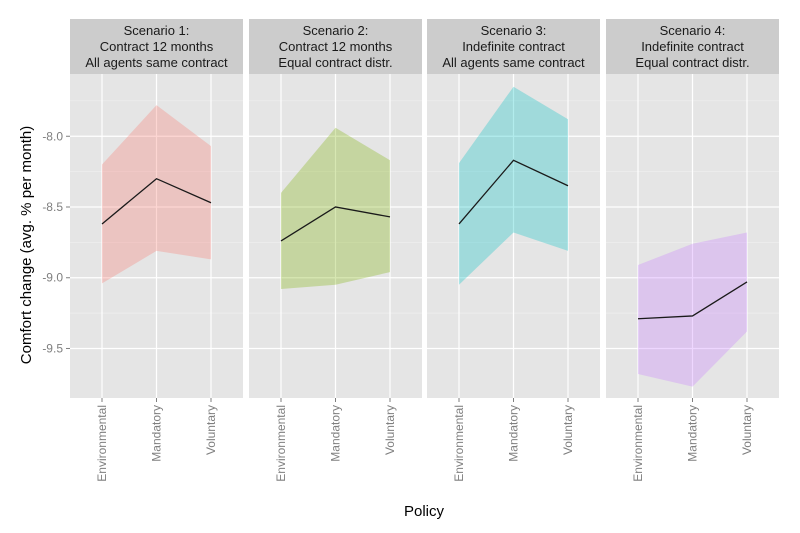  I want to click on y-tick-label: -9.0, so click(52, 278).